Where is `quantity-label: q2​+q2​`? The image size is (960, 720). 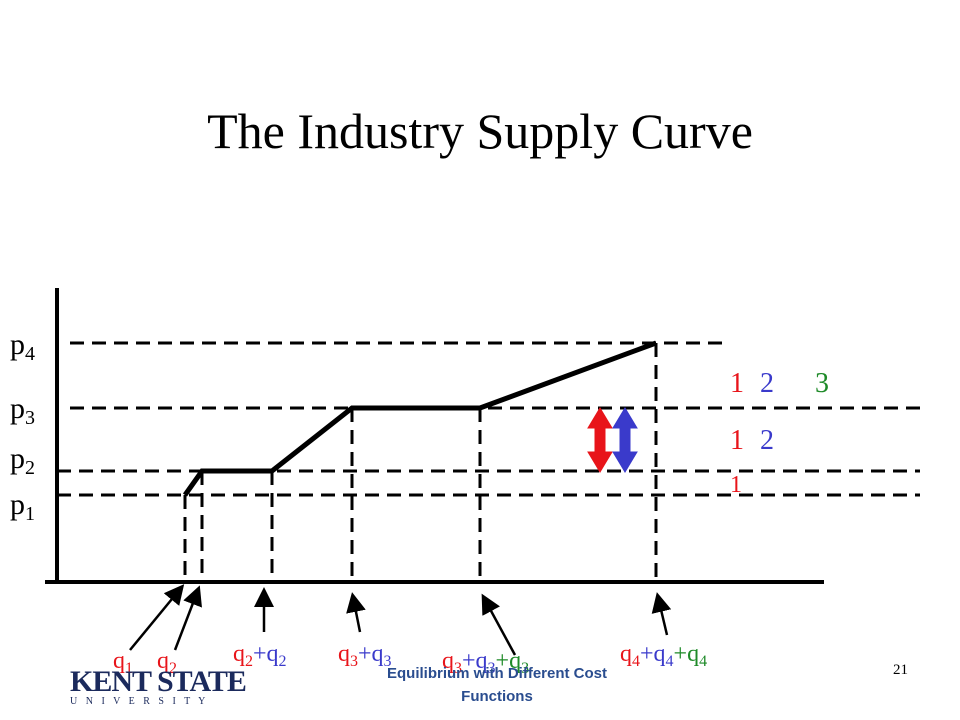
quantity-label: q2​+q2​ is located at coordinates (260, 655).